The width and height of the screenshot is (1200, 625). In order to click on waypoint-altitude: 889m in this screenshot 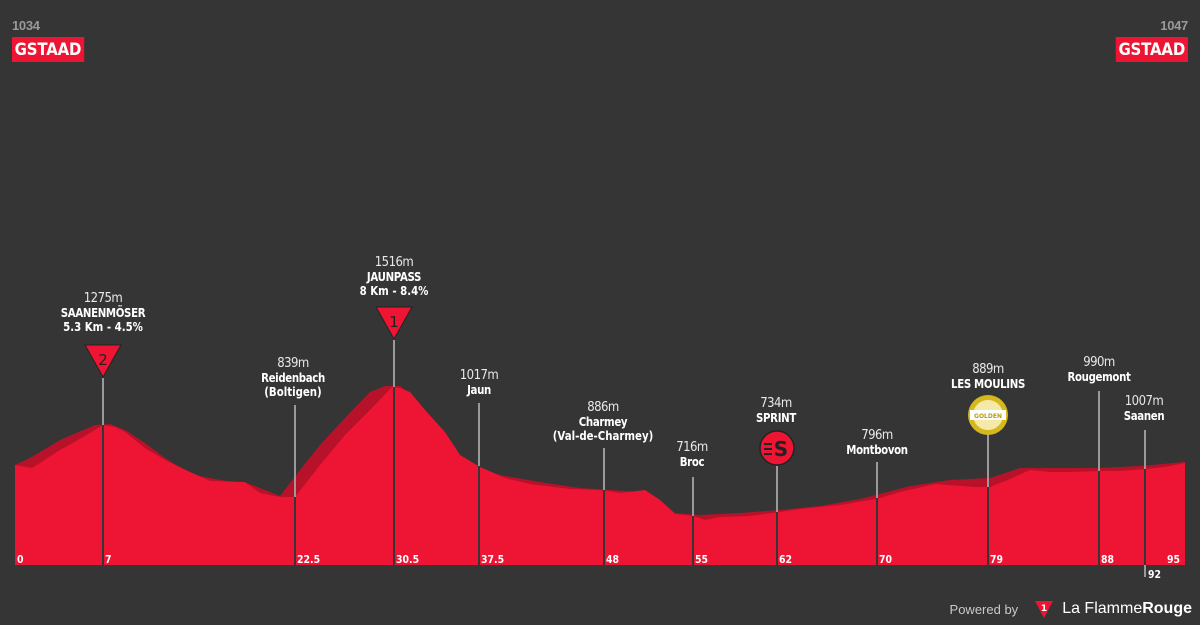, I will do `click(988, 369)`.